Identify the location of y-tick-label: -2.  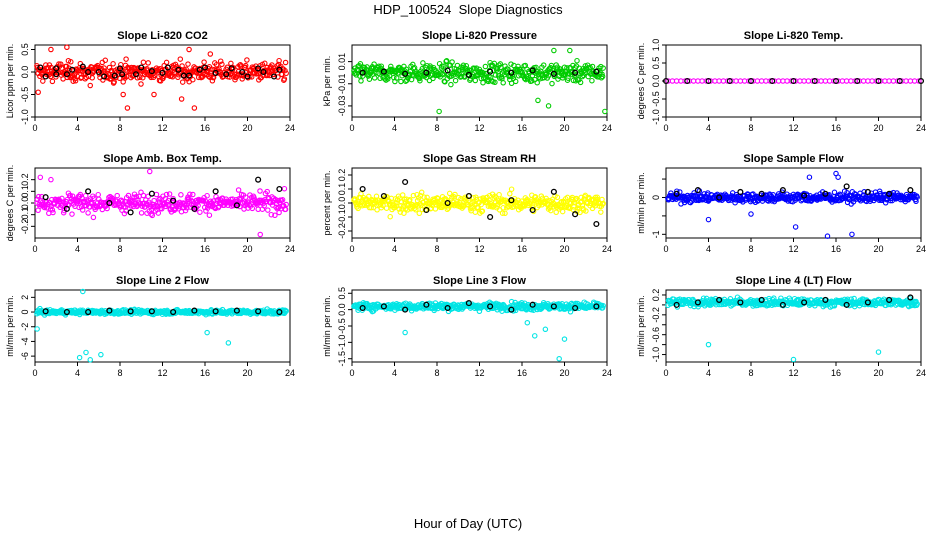
(25, 327).